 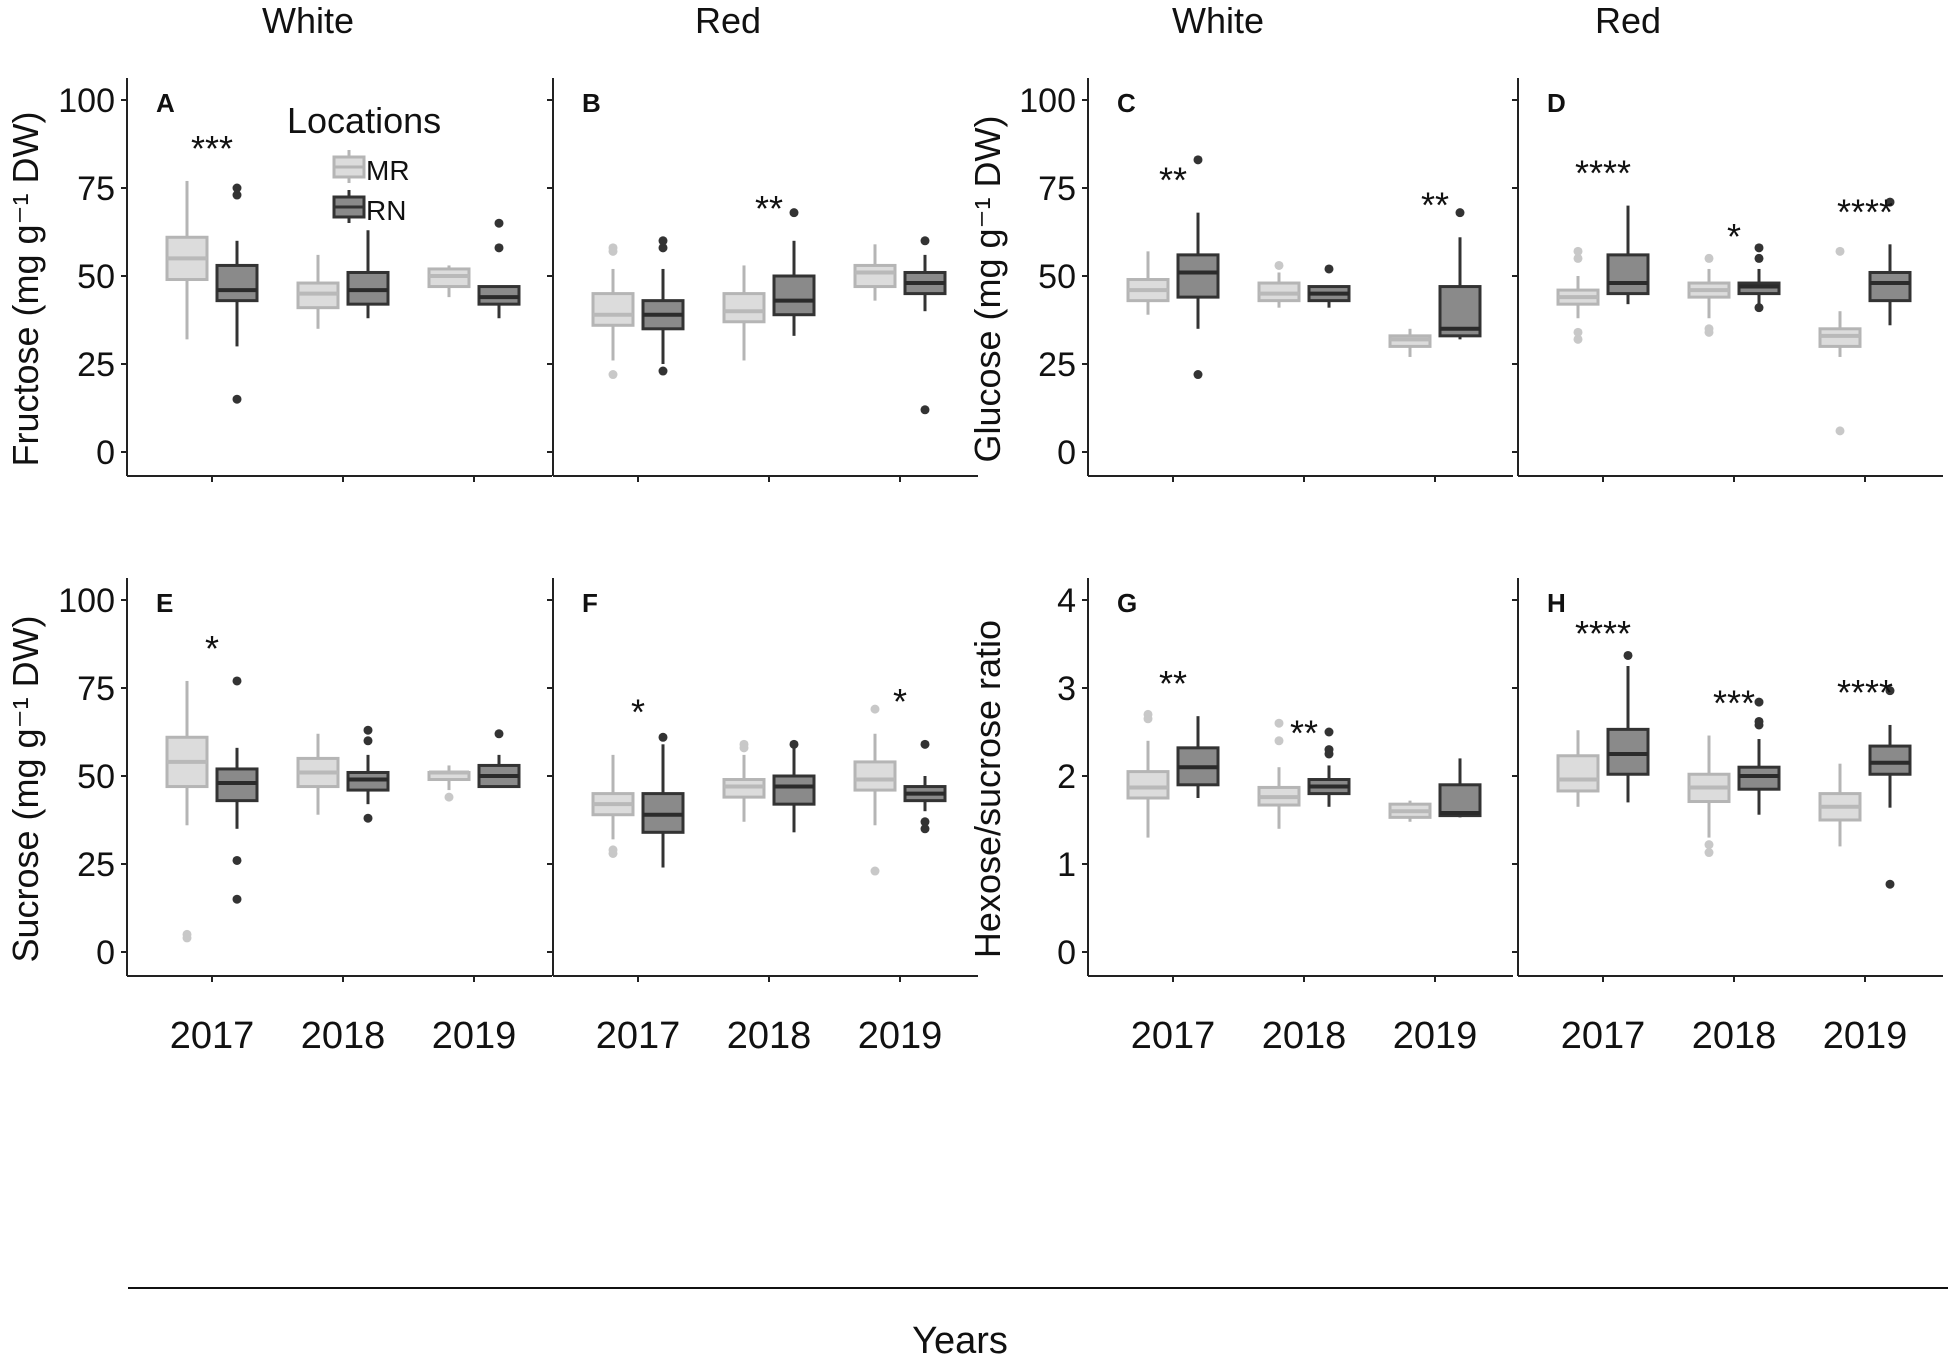 What do you see at coordinates (105, 453) in the screenshot?
I see `y-tick-label: 0` at bounding box center [105, 453].